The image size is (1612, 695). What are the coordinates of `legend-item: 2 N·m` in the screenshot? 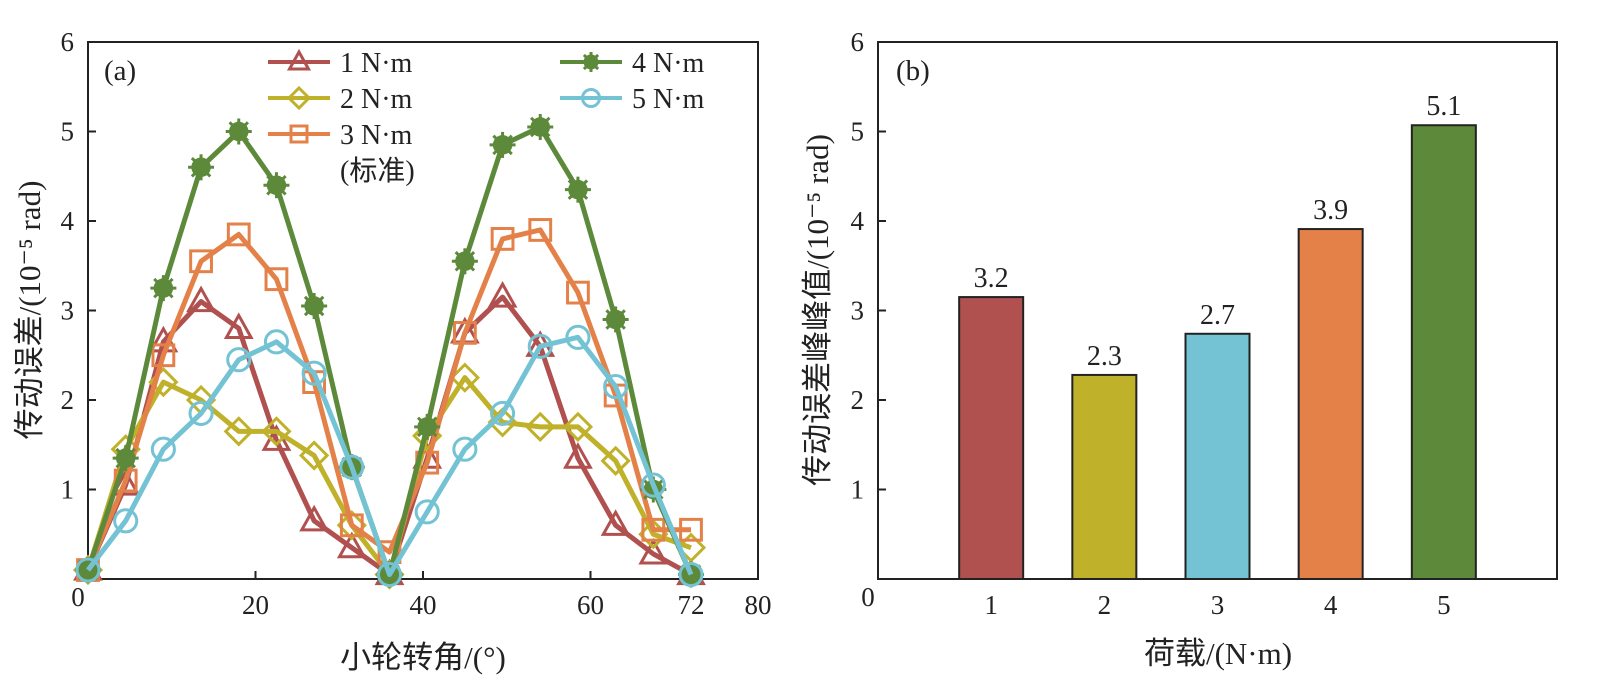 It's located at (340, 99).